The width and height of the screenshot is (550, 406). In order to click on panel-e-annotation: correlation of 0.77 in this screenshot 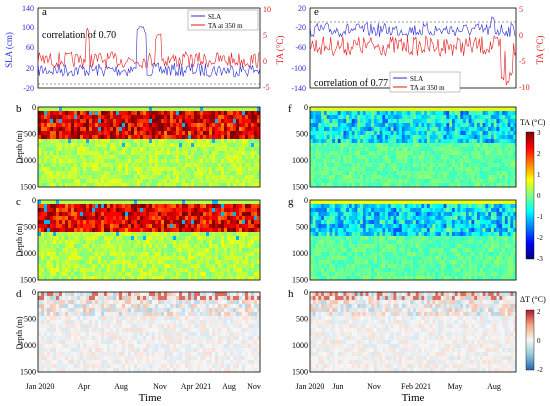, I will do `click(351, 83)`.